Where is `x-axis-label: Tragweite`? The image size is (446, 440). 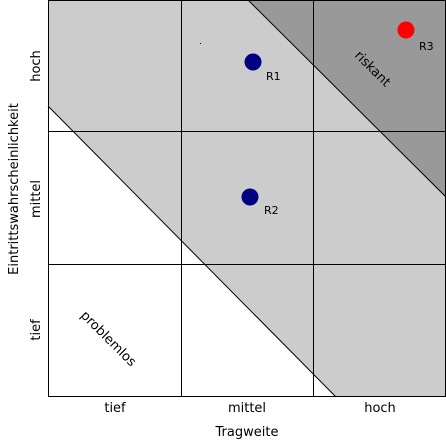 x-axis-label: Tragweite is located at coordinates (247, 432).